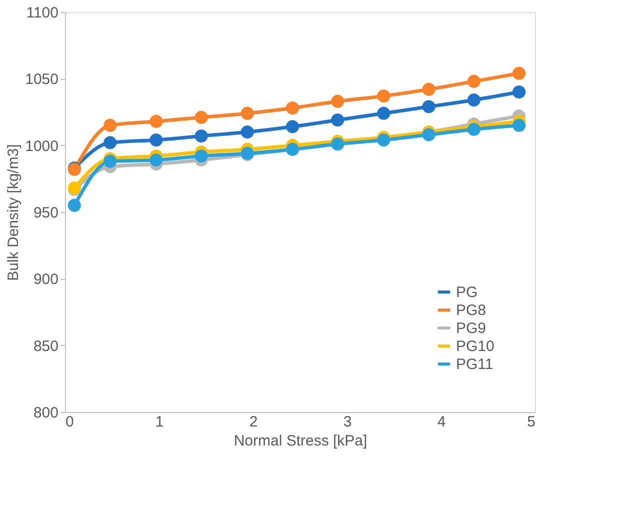 The height and width of the screenshot is (513, 619). What do you see at coordinates (347, 422) in the screenshot?
I see `x-tick-label: 3` at bounding box center [347, 422].